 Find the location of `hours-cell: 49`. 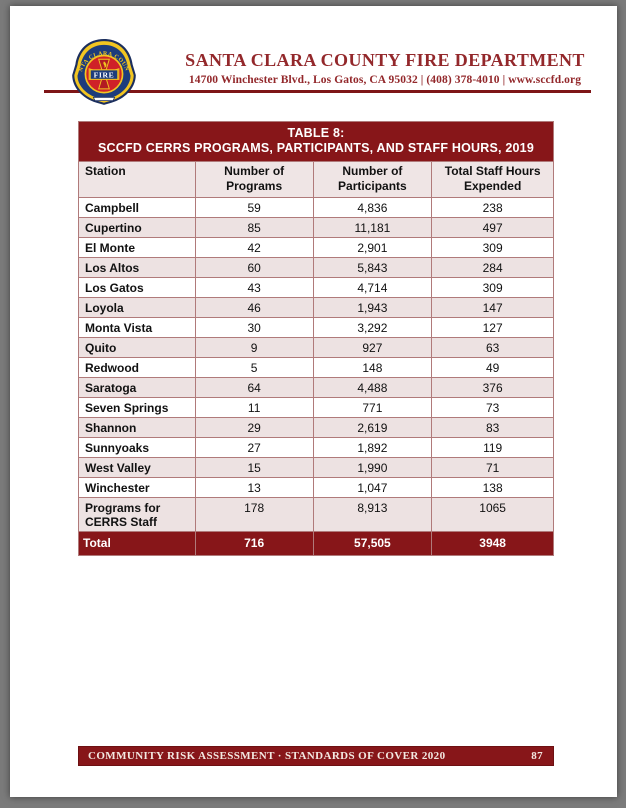

hours-cell: 49 is located at coordinates (492, 367).